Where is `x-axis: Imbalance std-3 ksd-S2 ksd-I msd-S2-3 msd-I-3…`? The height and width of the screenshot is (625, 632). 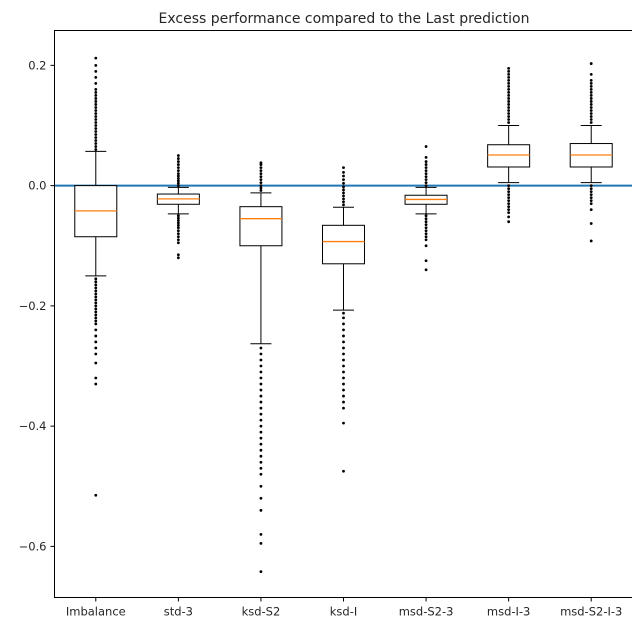 x-axis: Imbalance std-3 ksd-S2 ksd-I msd-S2-3 msd-I-3… is located at coordinates (344, 608).